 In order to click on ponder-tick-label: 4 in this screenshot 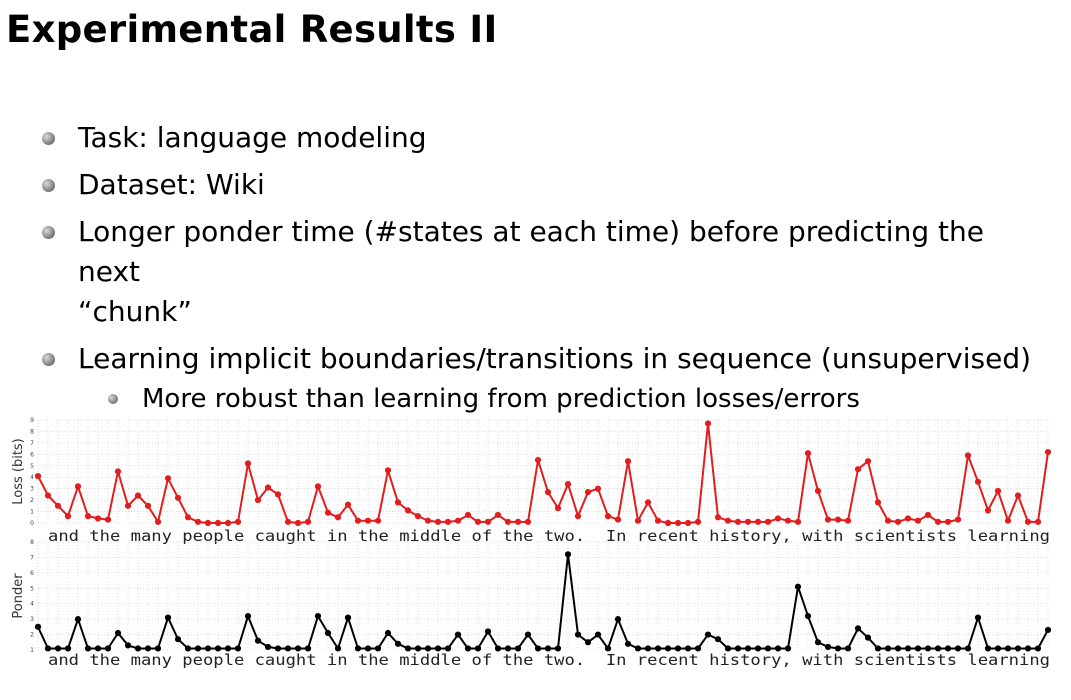, I will do `click(32, 604)`.